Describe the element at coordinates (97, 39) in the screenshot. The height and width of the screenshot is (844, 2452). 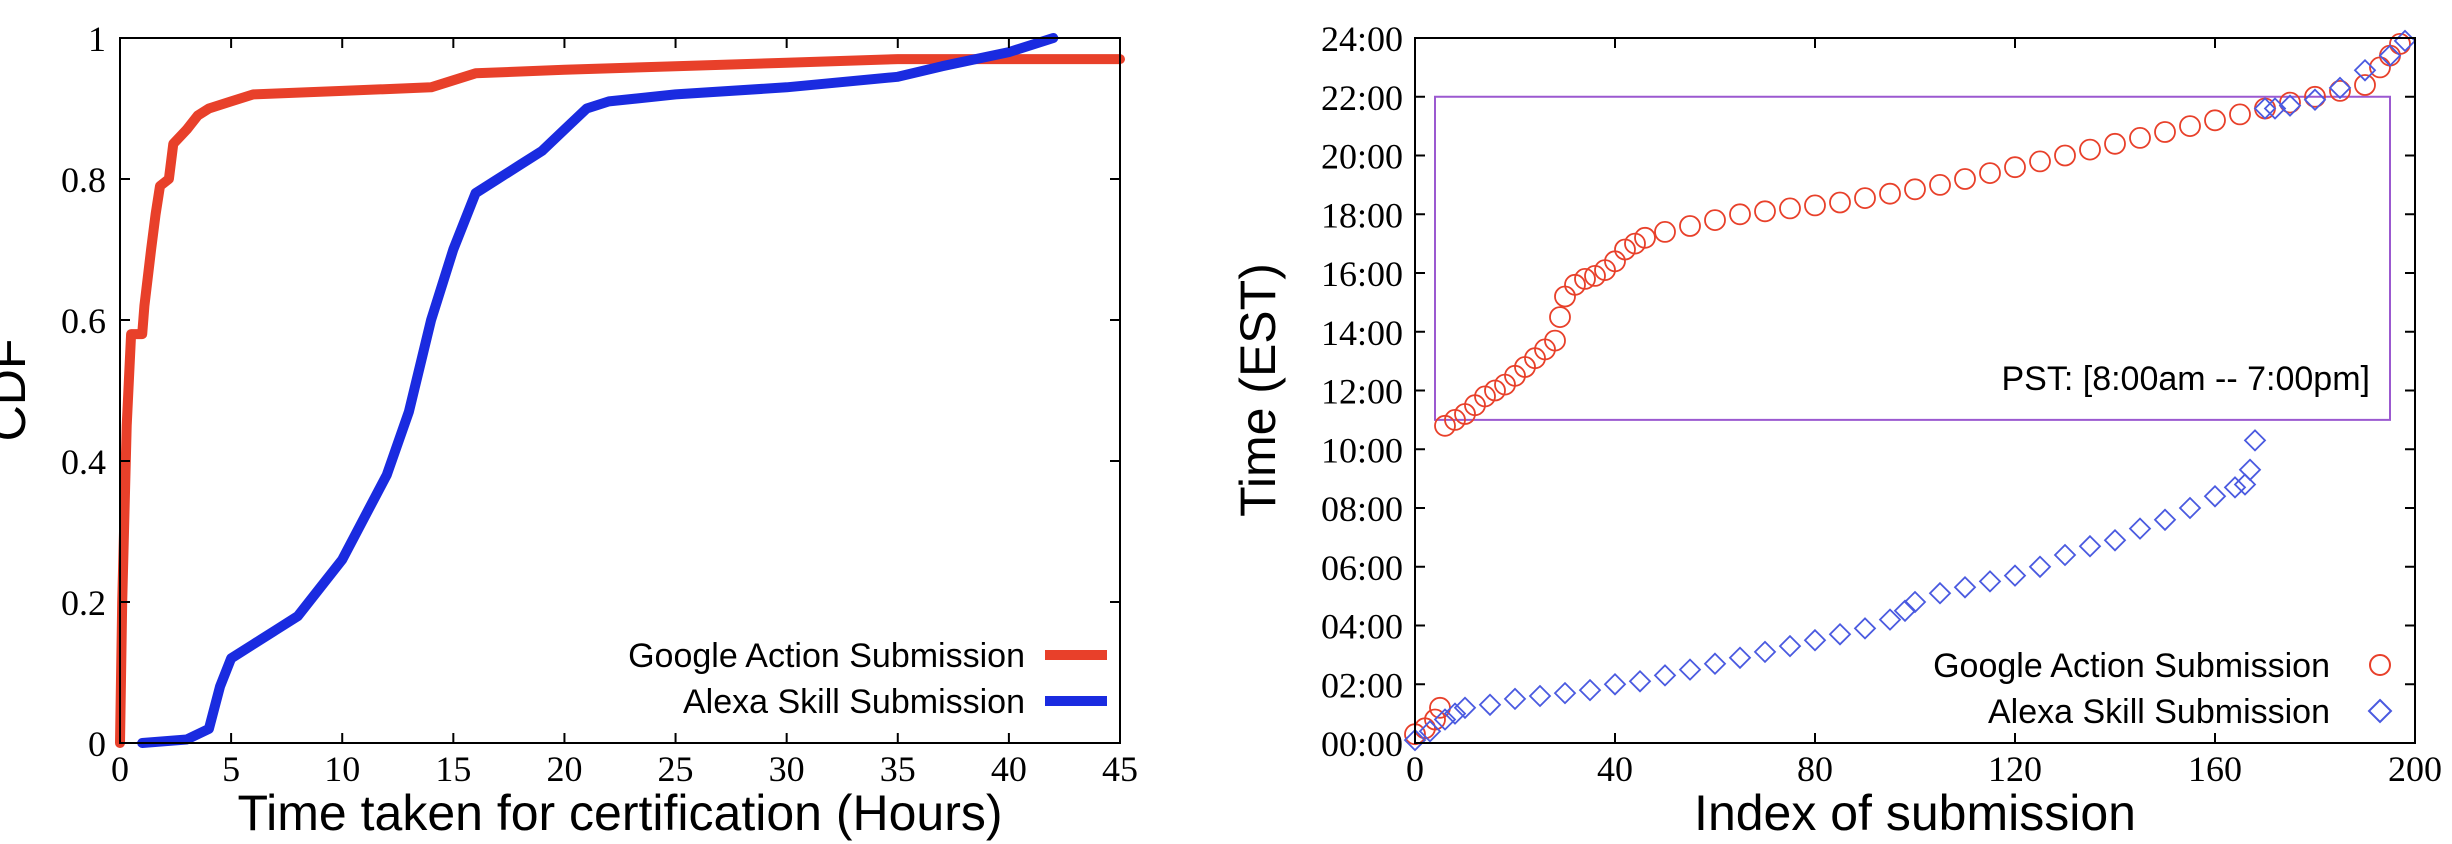
I see `cdf-y-tick-label: 1` at that location.